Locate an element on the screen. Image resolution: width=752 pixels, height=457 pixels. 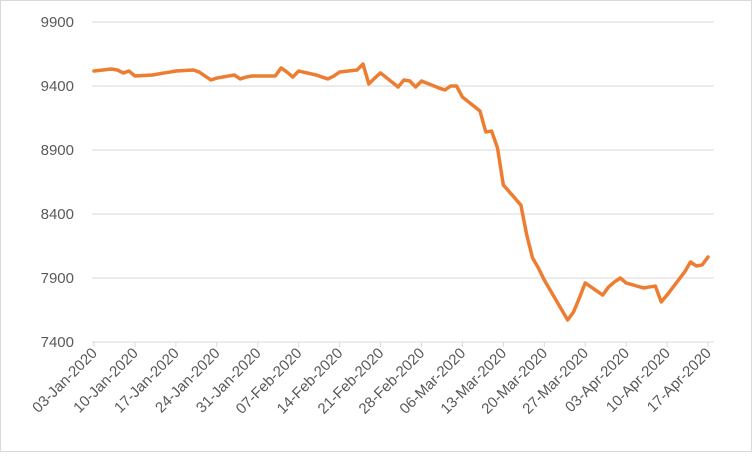
y-tick-label: 8900 is located at coordinates (57, 150).